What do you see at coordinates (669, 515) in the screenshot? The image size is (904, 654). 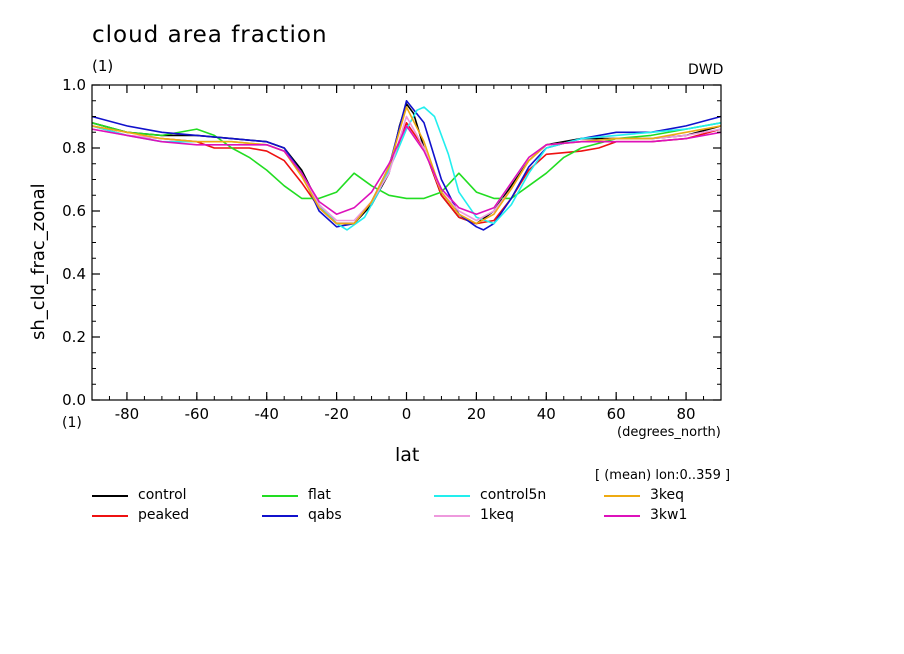 I see `legend-label: 3kw1` at bounding box center [669, 515].